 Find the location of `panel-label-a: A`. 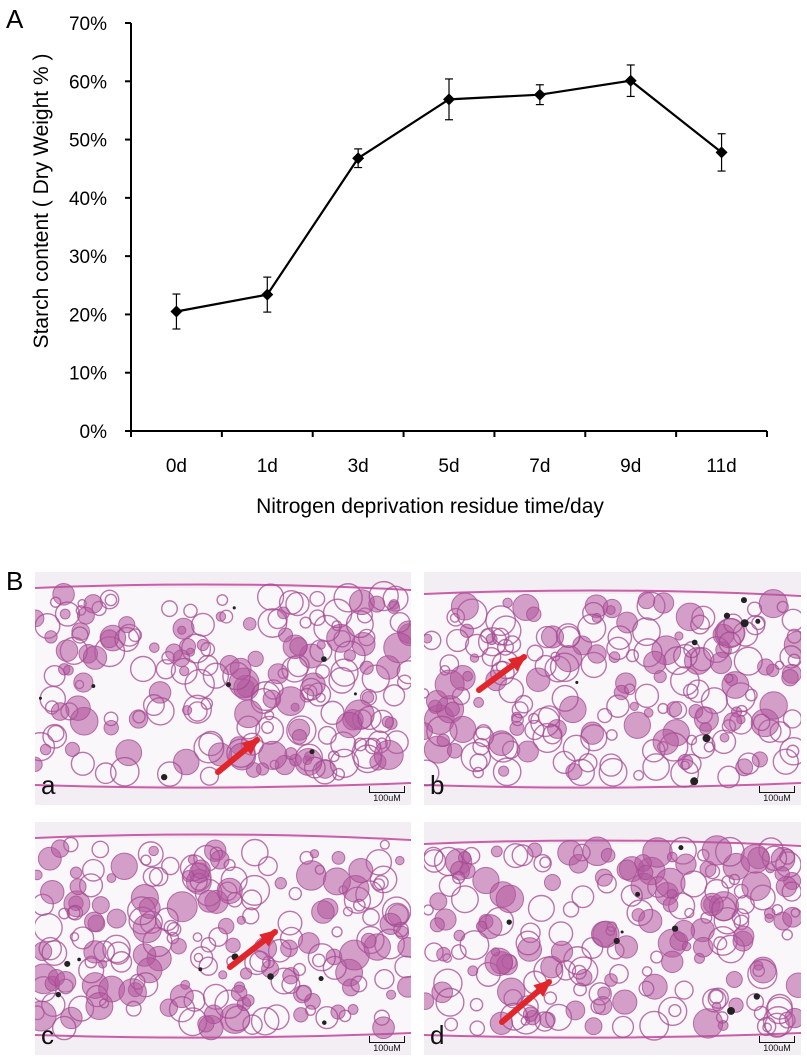

panel-label-a: A is located at coordinates (15, 19).